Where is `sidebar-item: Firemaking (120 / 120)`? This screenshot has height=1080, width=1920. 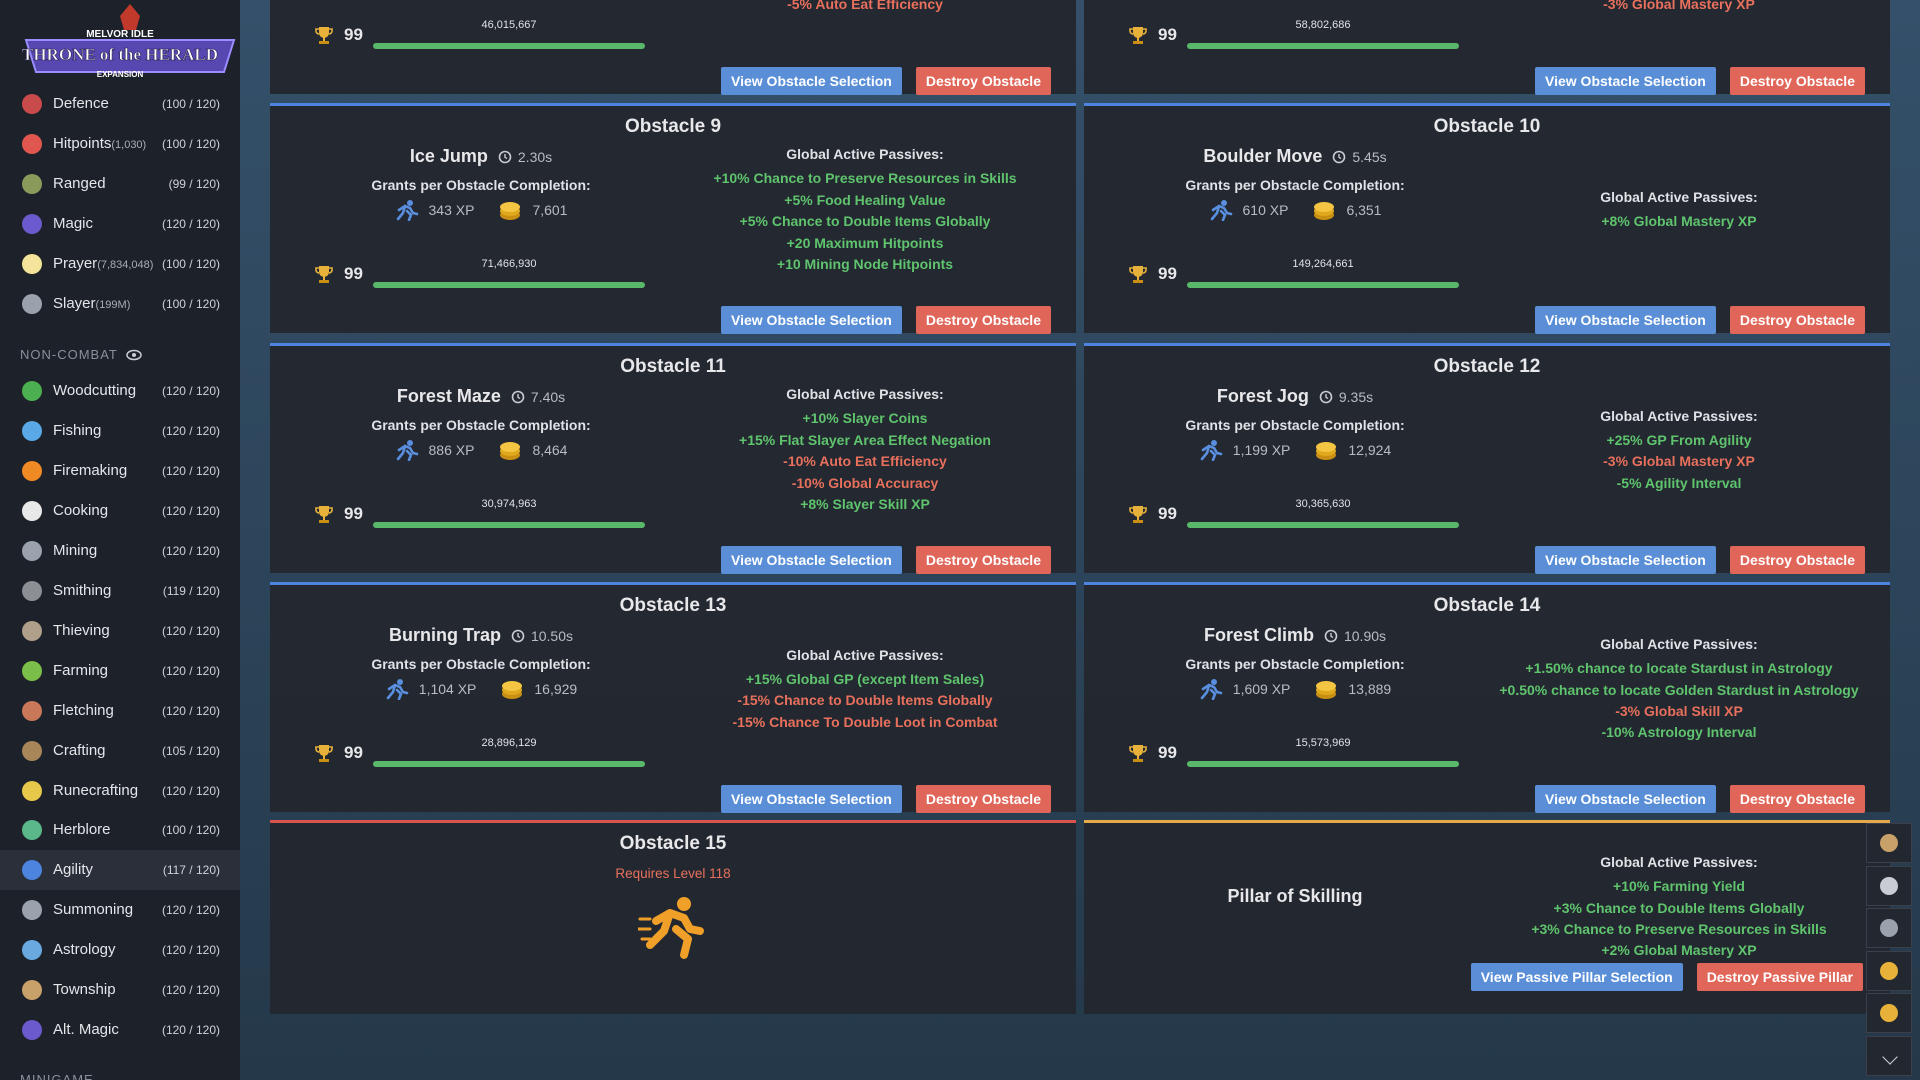
sidebar-item: Firemaking (120 / 120) is located at coordinates (120, 471).